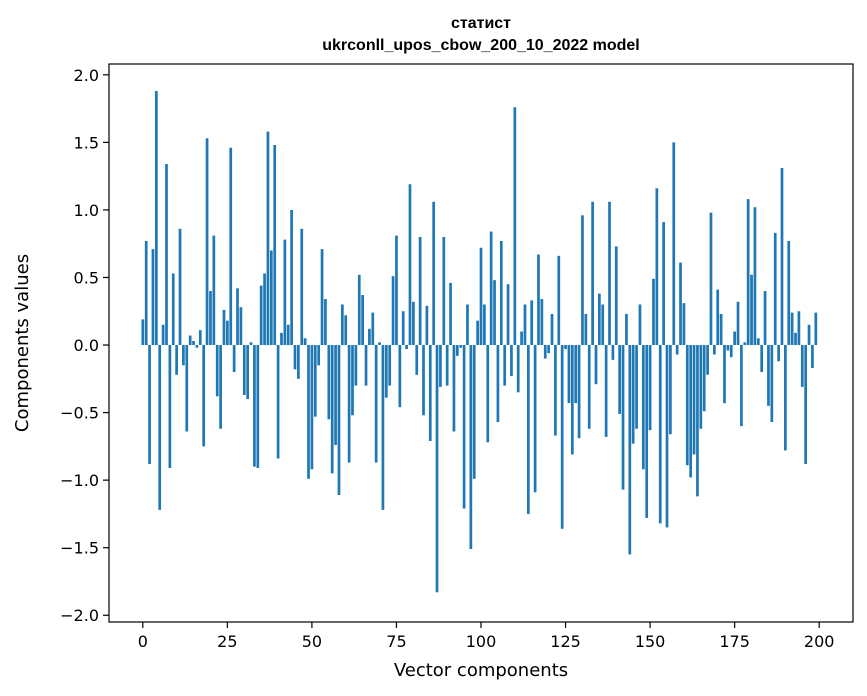 The image size is (867, 696). What do you see at coordinates (486, 636) in the screenshot?
I see `x-axis-ticks: 0 25 50 75 100 125 150 175 200` at bounding box center [486, 636].